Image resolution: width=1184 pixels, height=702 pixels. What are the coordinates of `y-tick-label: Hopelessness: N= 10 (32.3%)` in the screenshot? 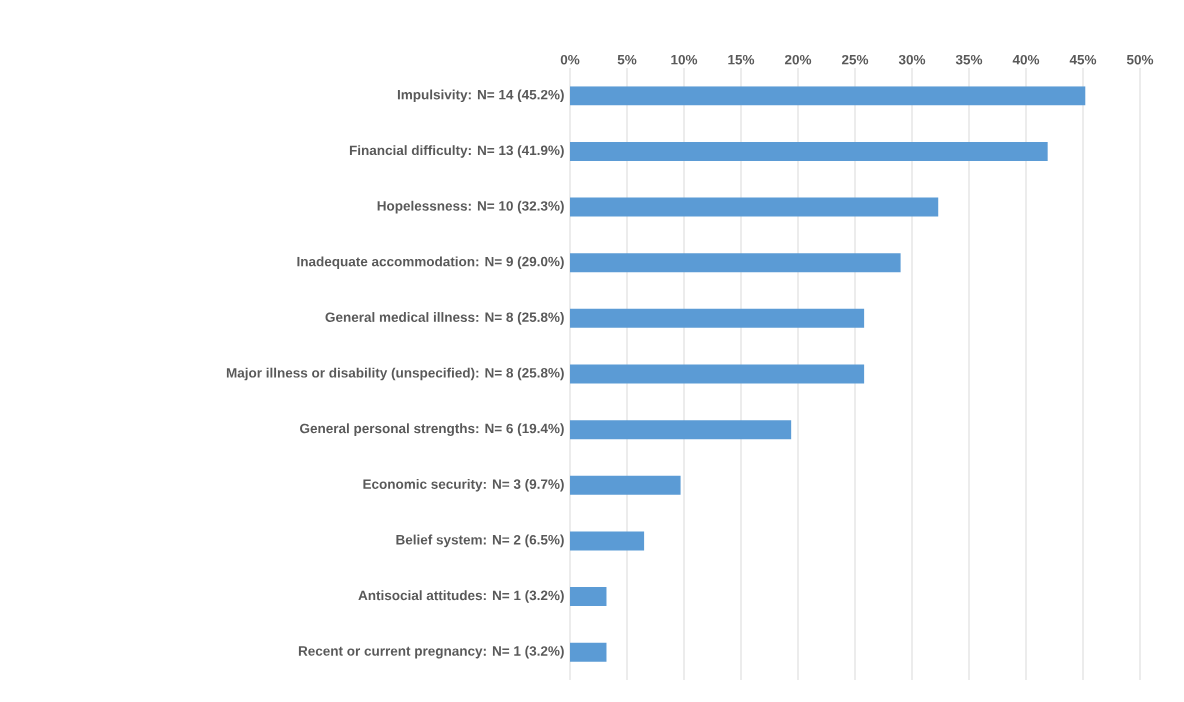 It's located at (470, 207).